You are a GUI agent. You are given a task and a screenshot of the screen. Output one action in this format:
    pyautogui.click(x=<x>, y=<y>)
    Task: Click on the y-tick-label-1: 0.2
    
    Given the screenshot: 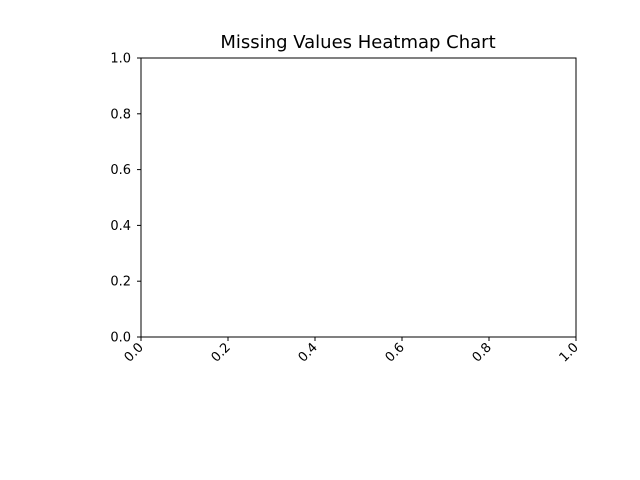 What is the action you would take?
    pyautogui.click(x=120, y=282)
    